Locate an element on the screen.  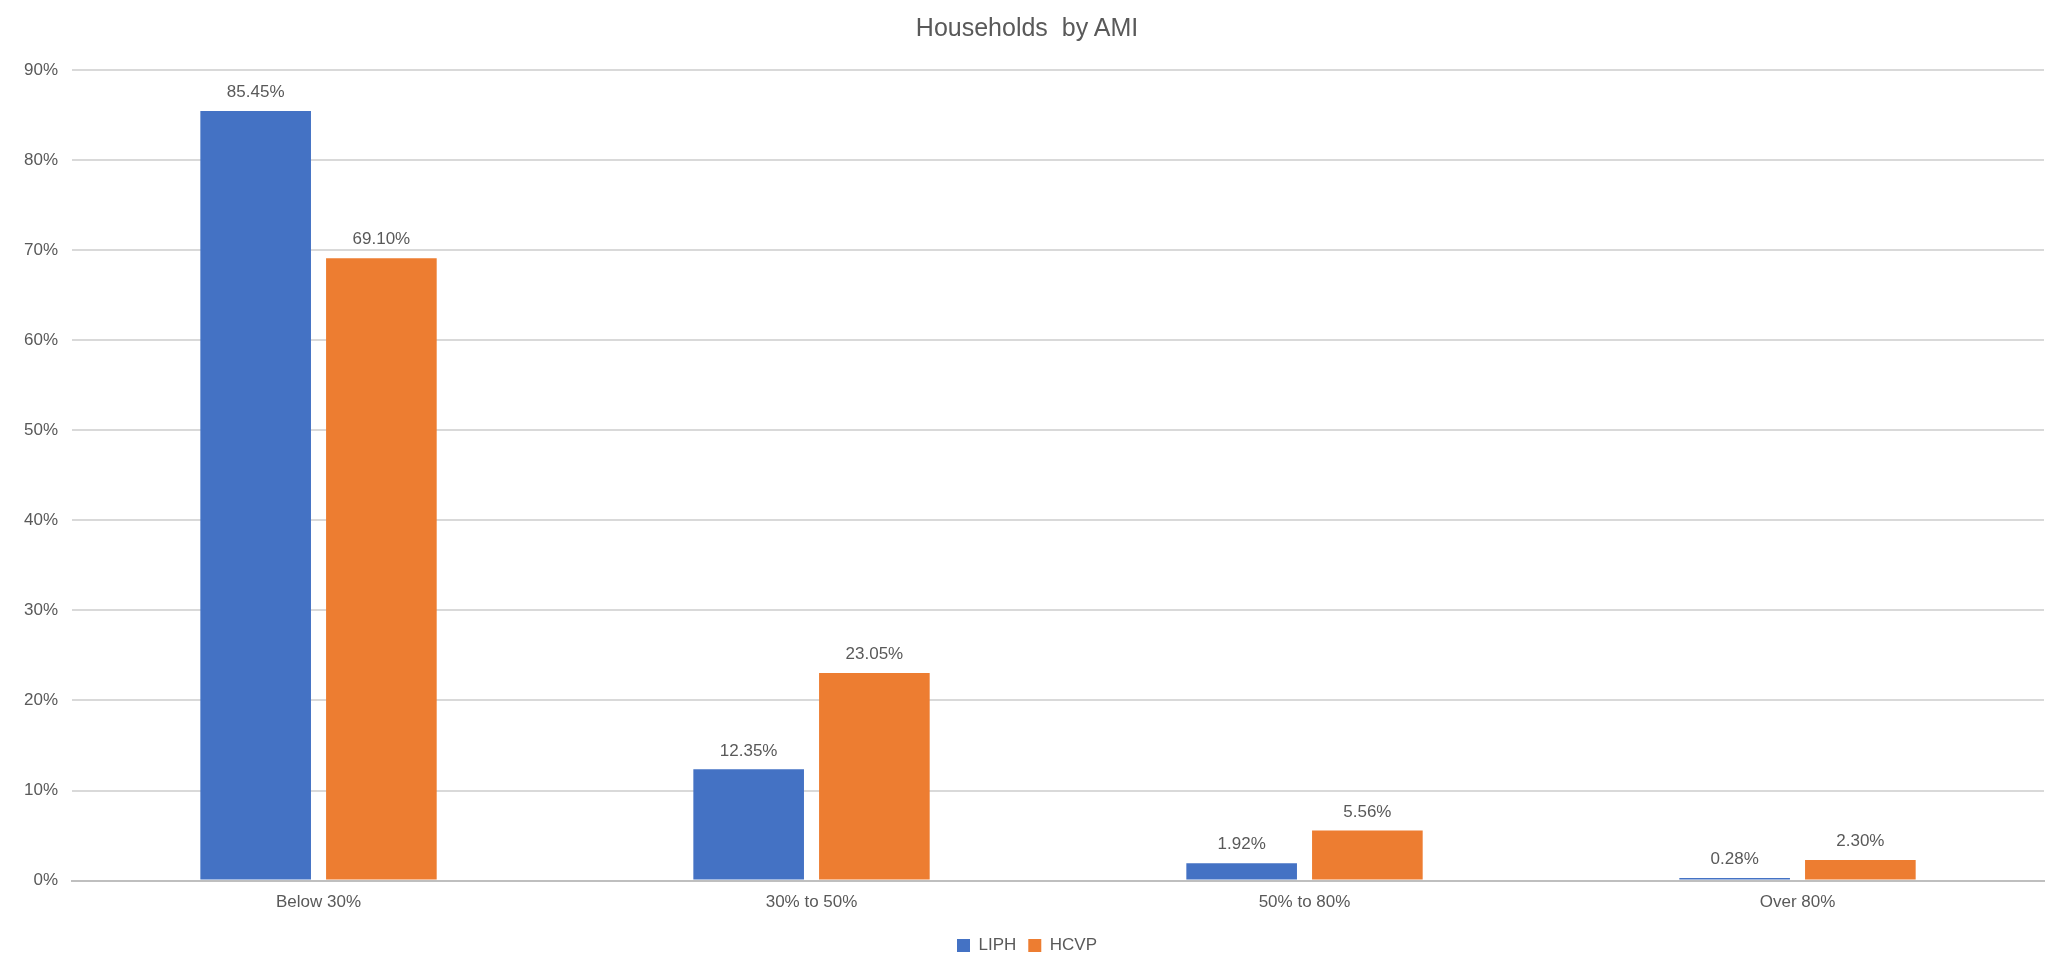
y-tick-label: 0% is located at coordinates (46, 880).